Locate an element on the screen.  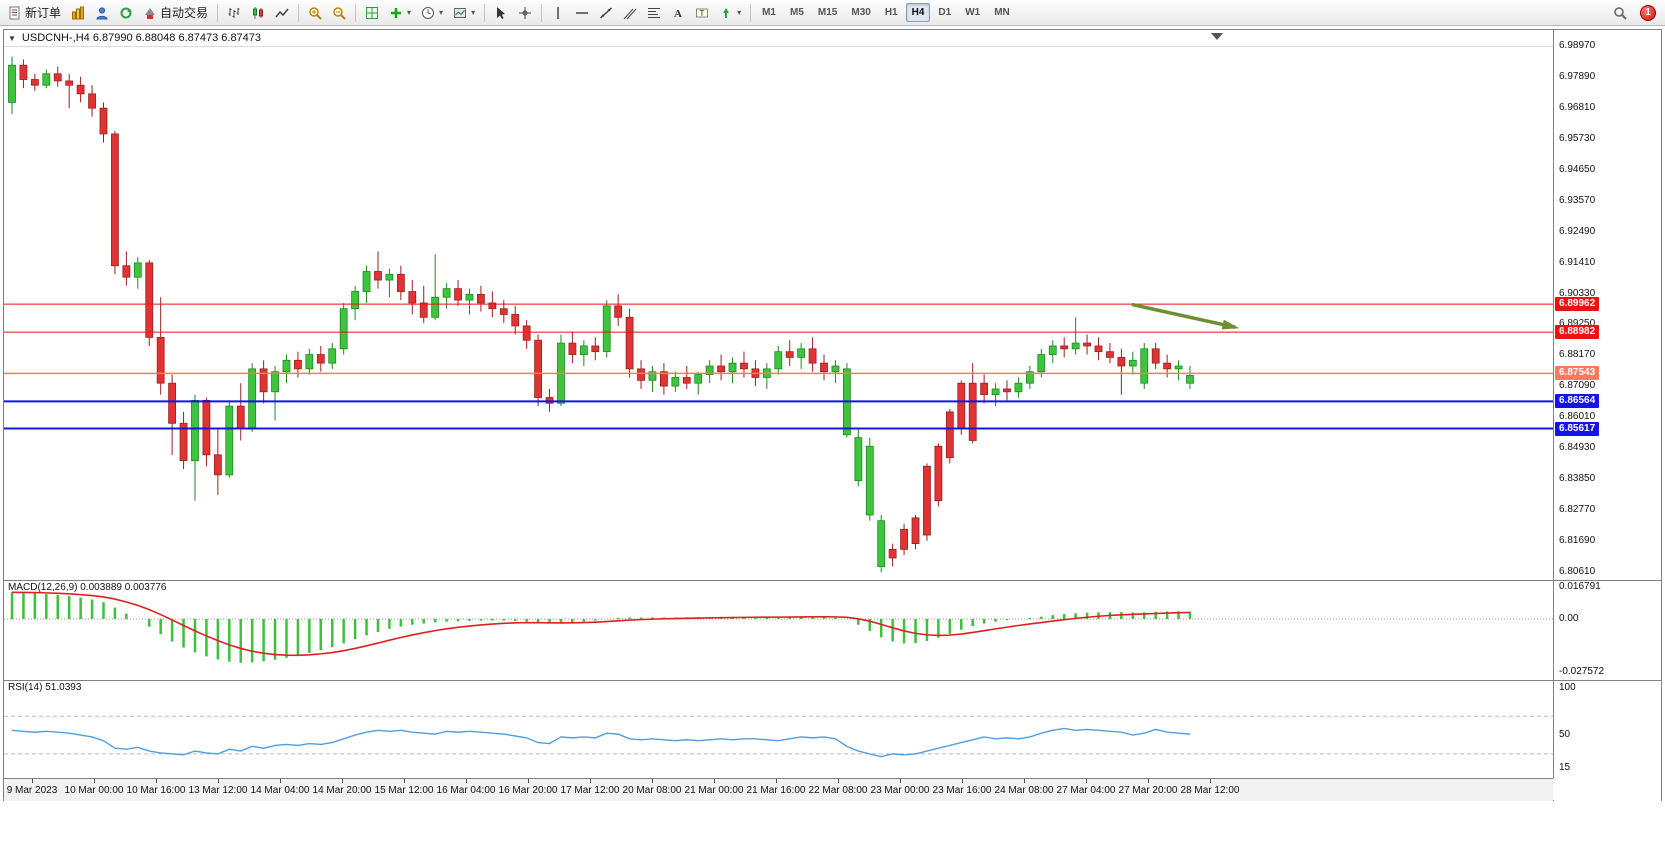
indicators-button: ▾ is located at coordinates (400, 12).